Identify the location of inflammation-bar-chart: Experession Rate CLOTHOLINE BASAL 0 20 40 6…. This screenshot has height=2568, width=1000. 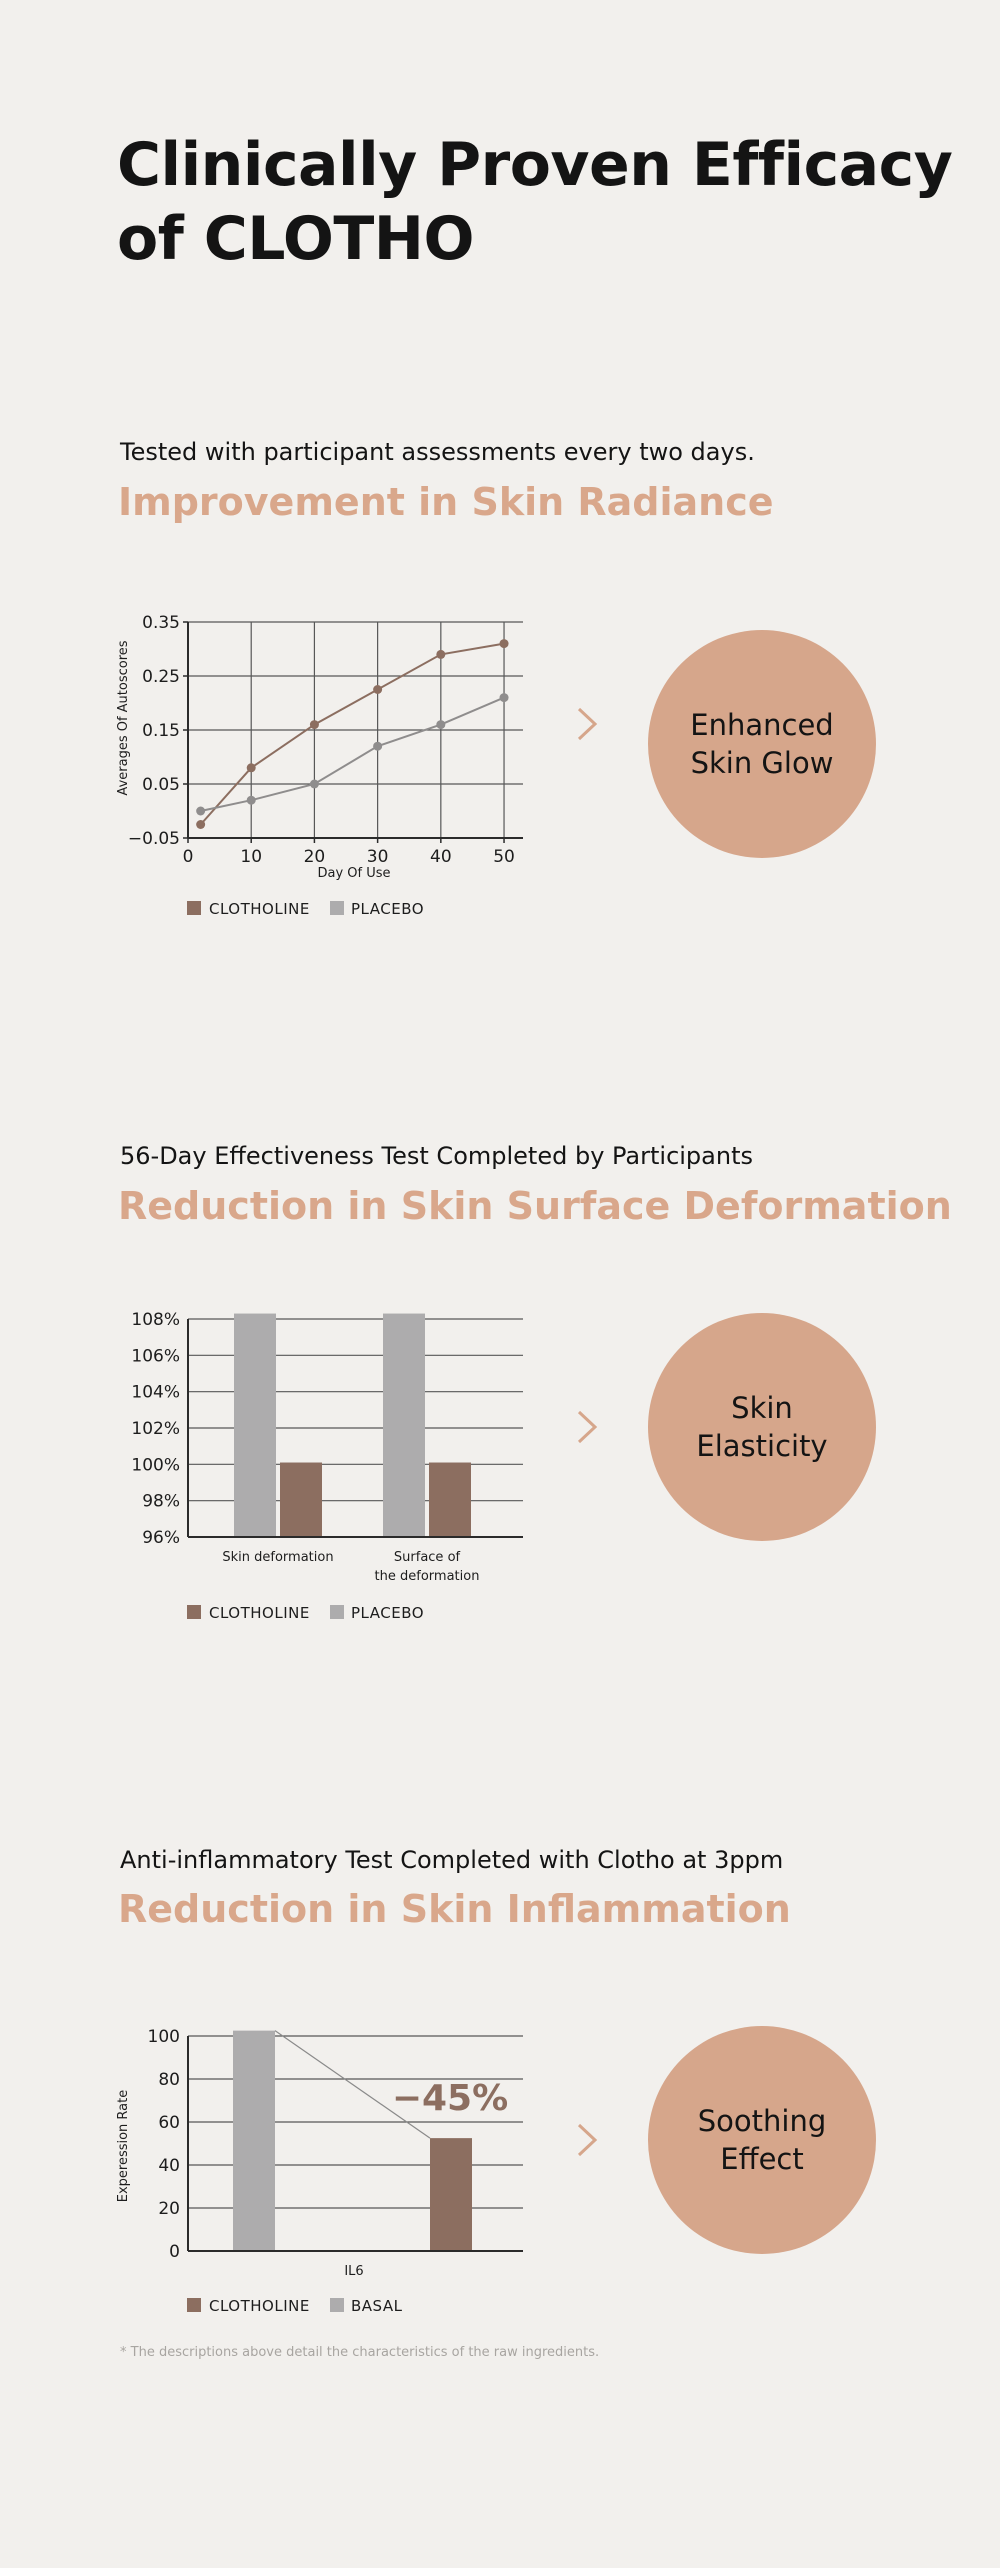
(319, 2171).